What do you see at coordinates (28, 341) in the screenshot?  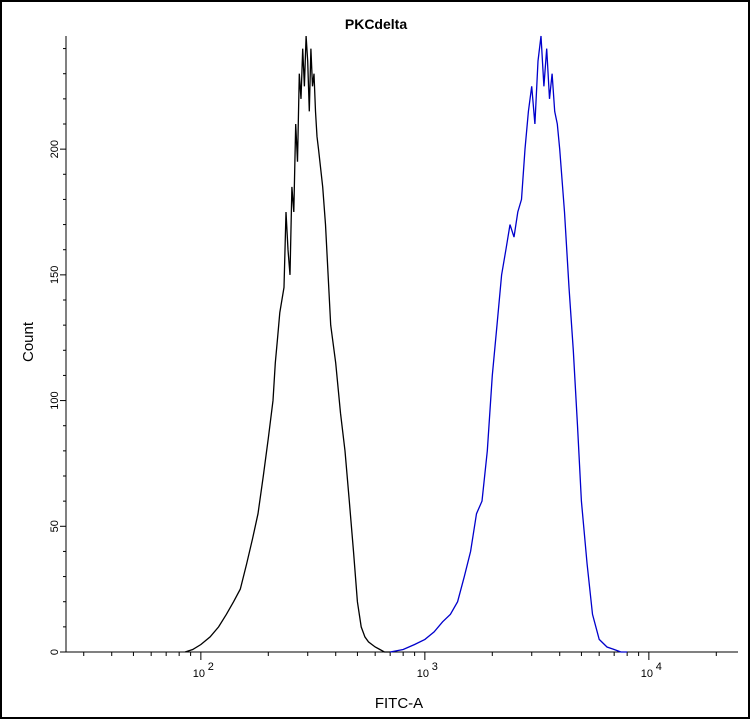 I see `y-axis-title: Count` at bounding box center [28, 341].